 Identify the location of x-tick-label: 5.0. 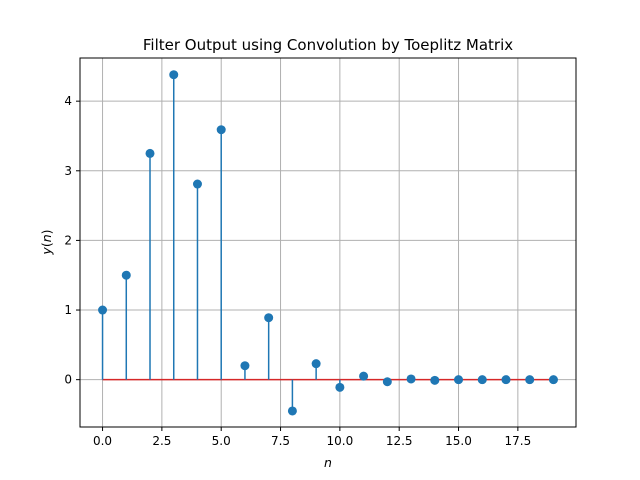
(221, 441).